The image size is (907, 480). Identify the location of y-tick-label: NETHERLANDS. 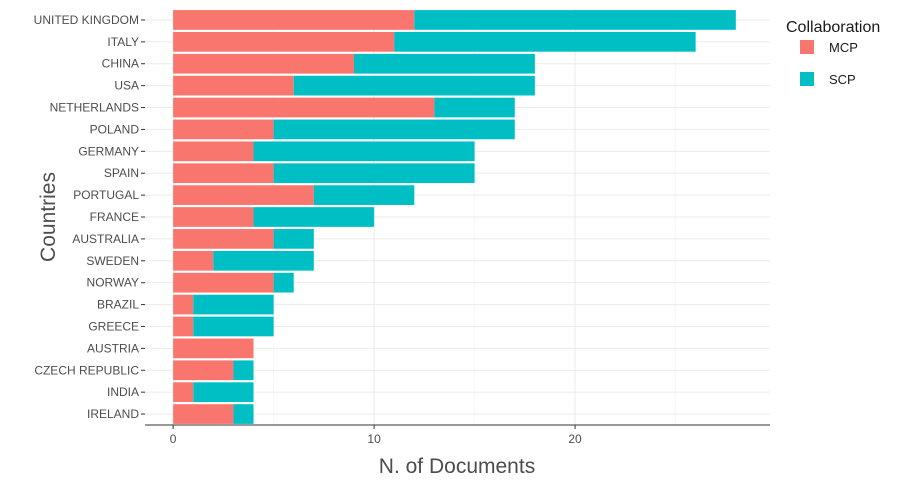
(94, 108).